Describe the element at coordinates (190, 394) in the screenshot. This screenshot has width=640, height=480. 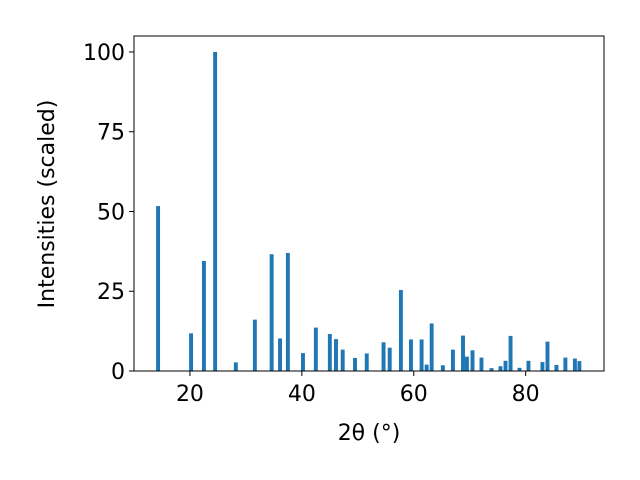
I see `x-tick-label: 20` at that location.